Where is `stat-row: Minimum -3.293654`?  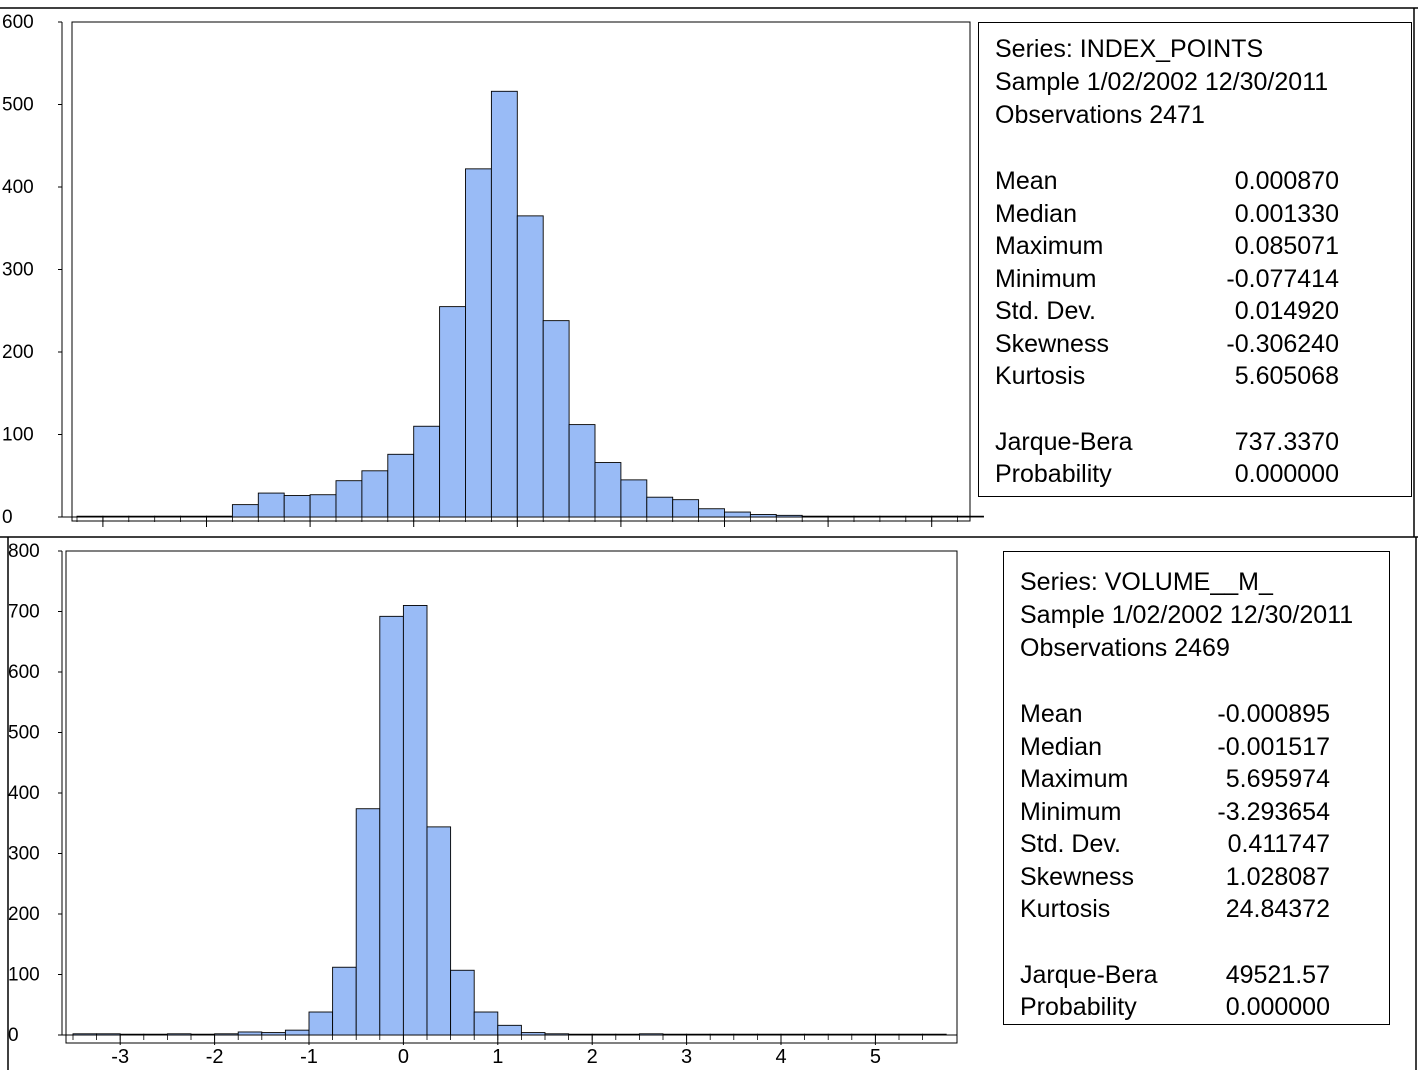 stat-row: Minimum -3.293654 is located at coordinates (1186, 812).